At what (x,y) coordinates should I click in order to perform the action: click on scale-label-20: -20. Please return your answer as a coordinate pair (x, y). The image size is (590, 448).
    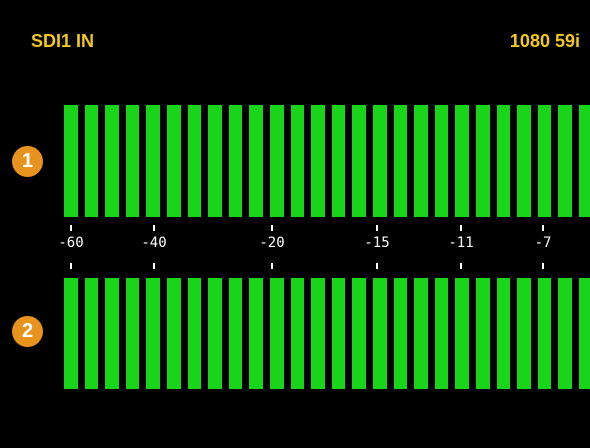
    Looking at the image, I should click on (272, 243).